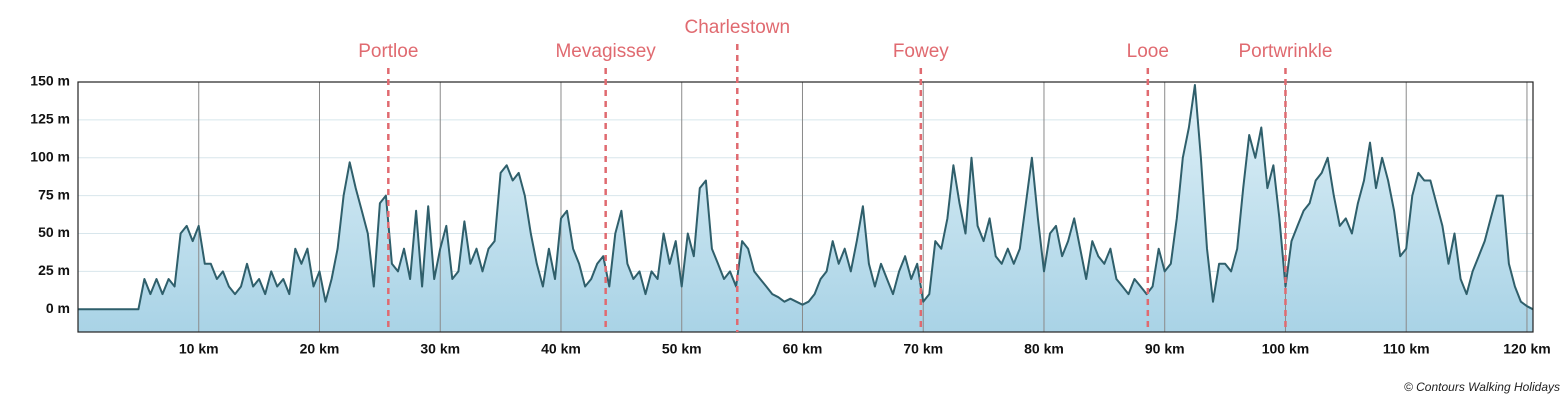 This screenshot has height=408, width=1564. I want to click on y-tick-label: 100 m, so click(50, 156).